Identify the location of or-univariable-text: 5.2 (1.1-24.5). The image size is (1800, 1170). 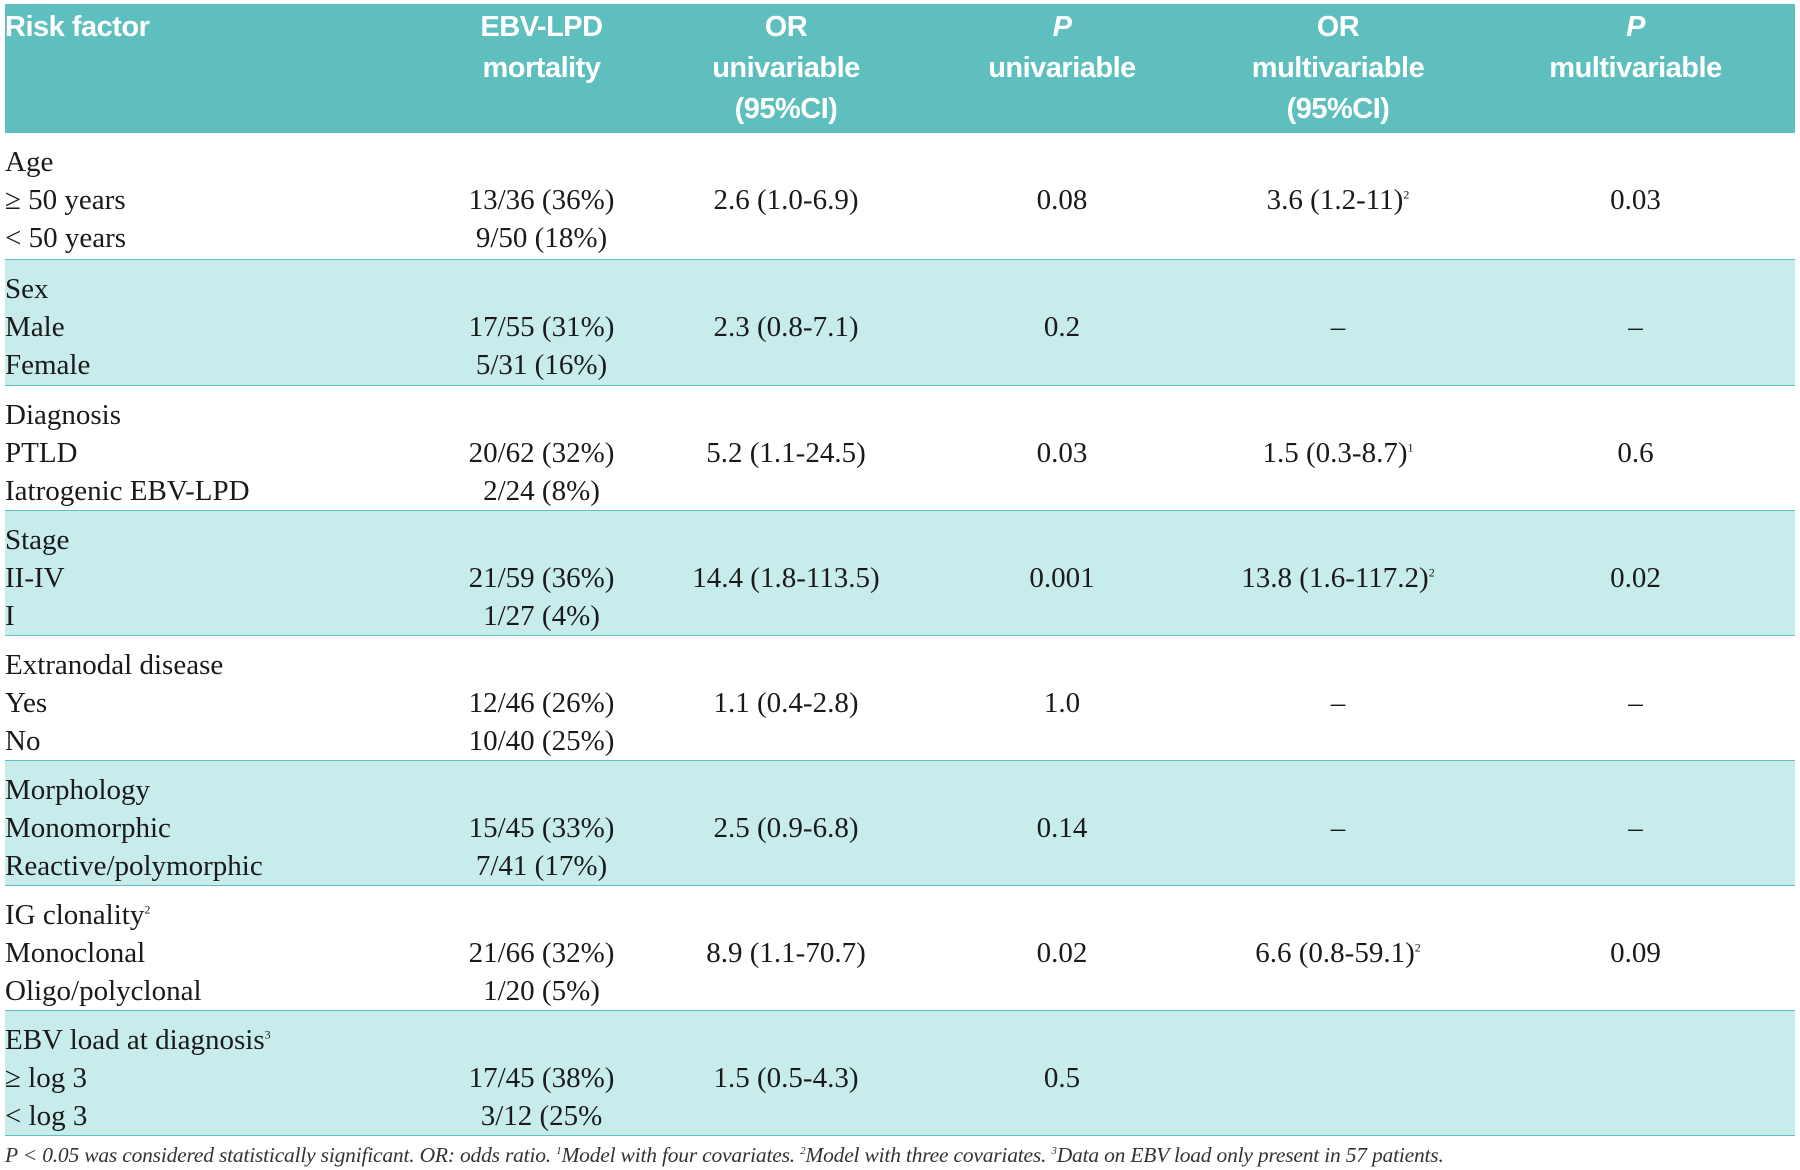
(786, 452).